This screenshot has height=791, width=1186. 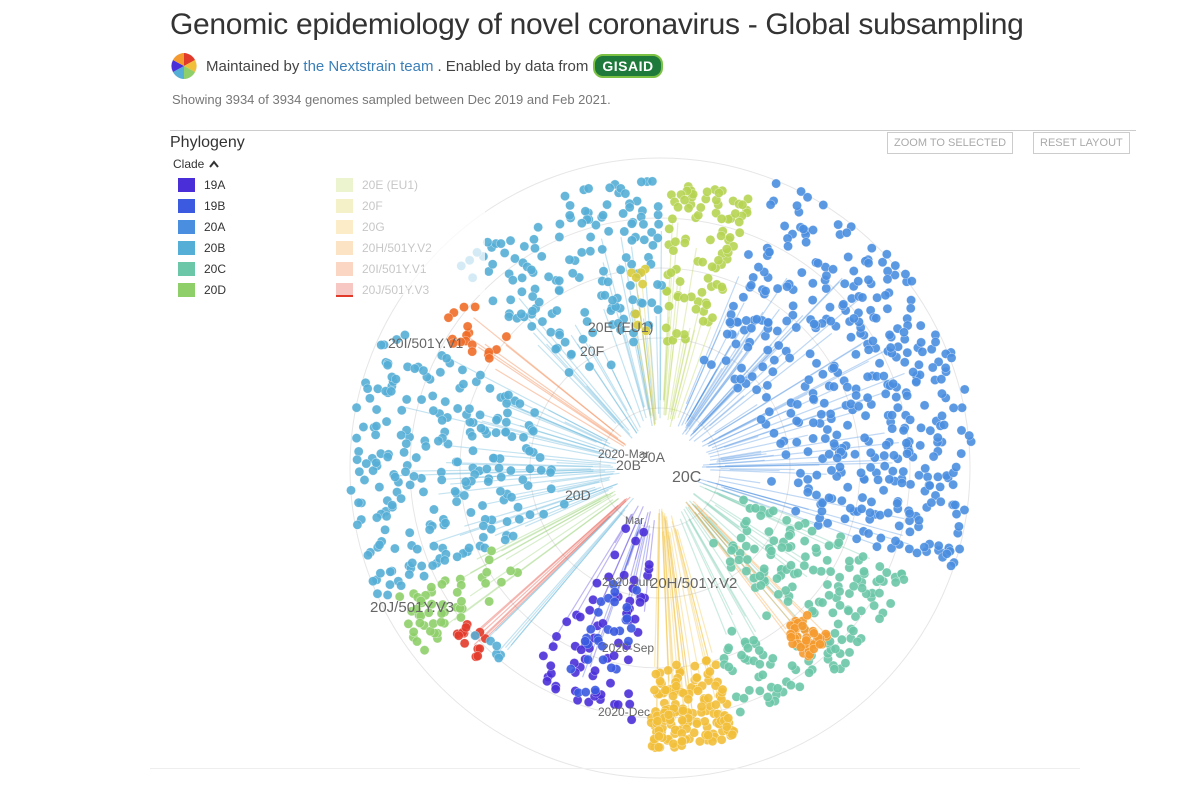 I want to click on legend-item: 19B, so click(x=201, y=206).